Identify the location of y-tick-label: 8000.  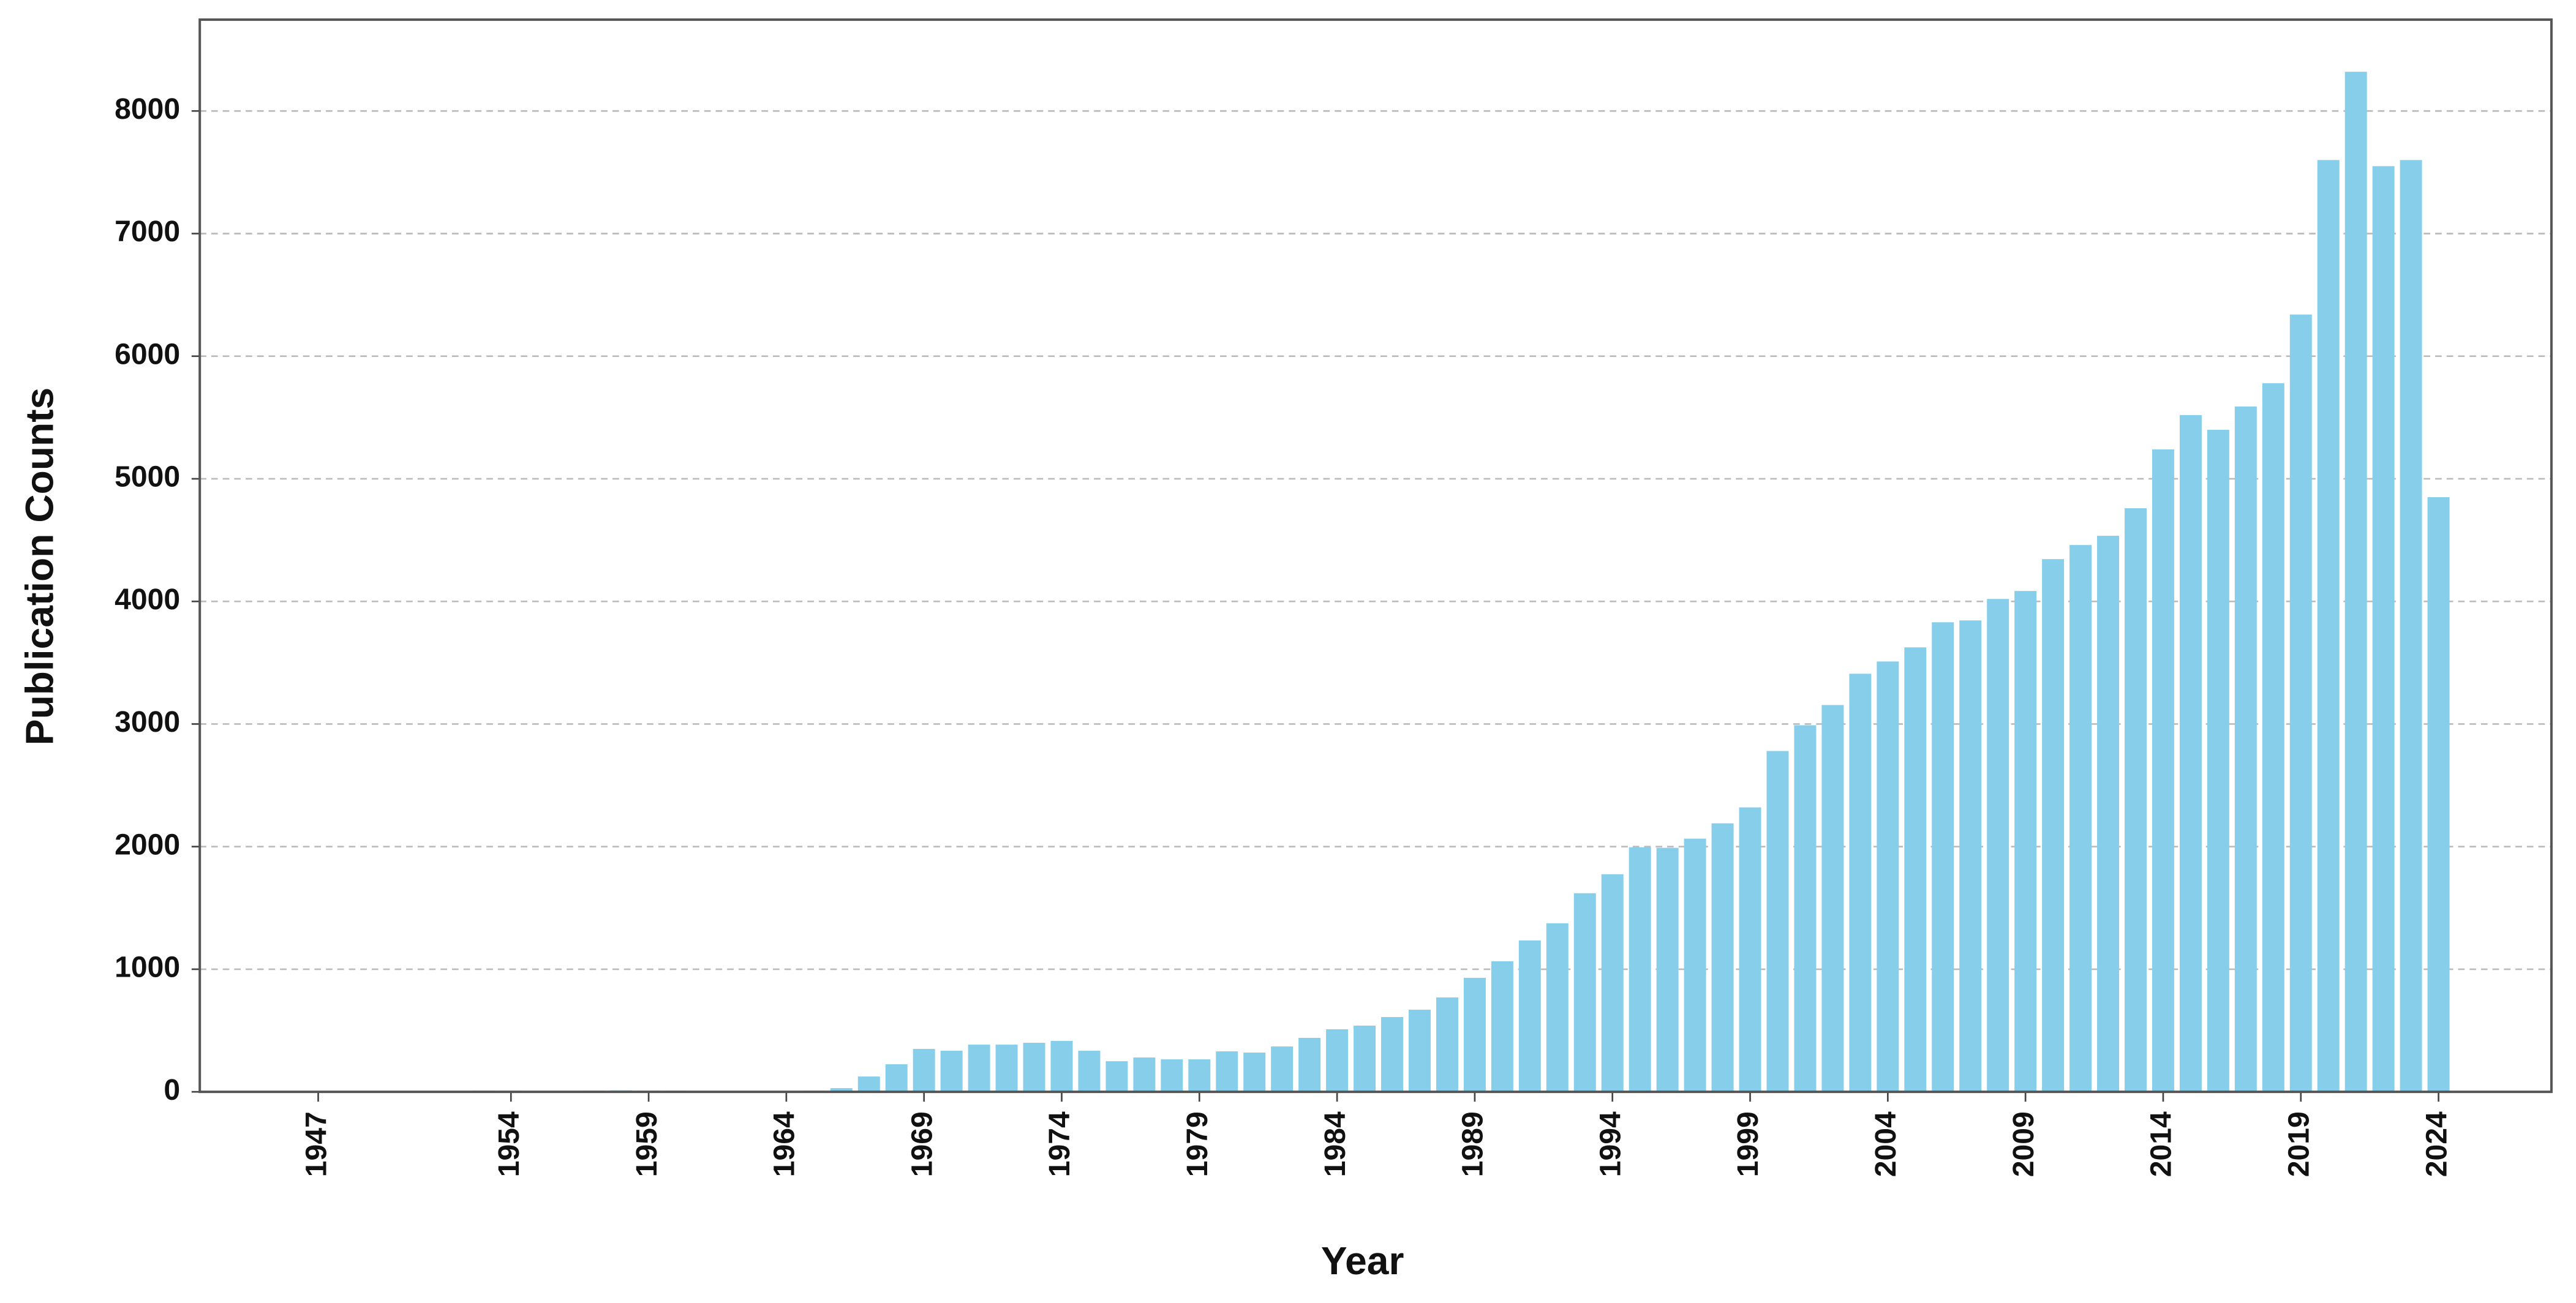
(147, 109).